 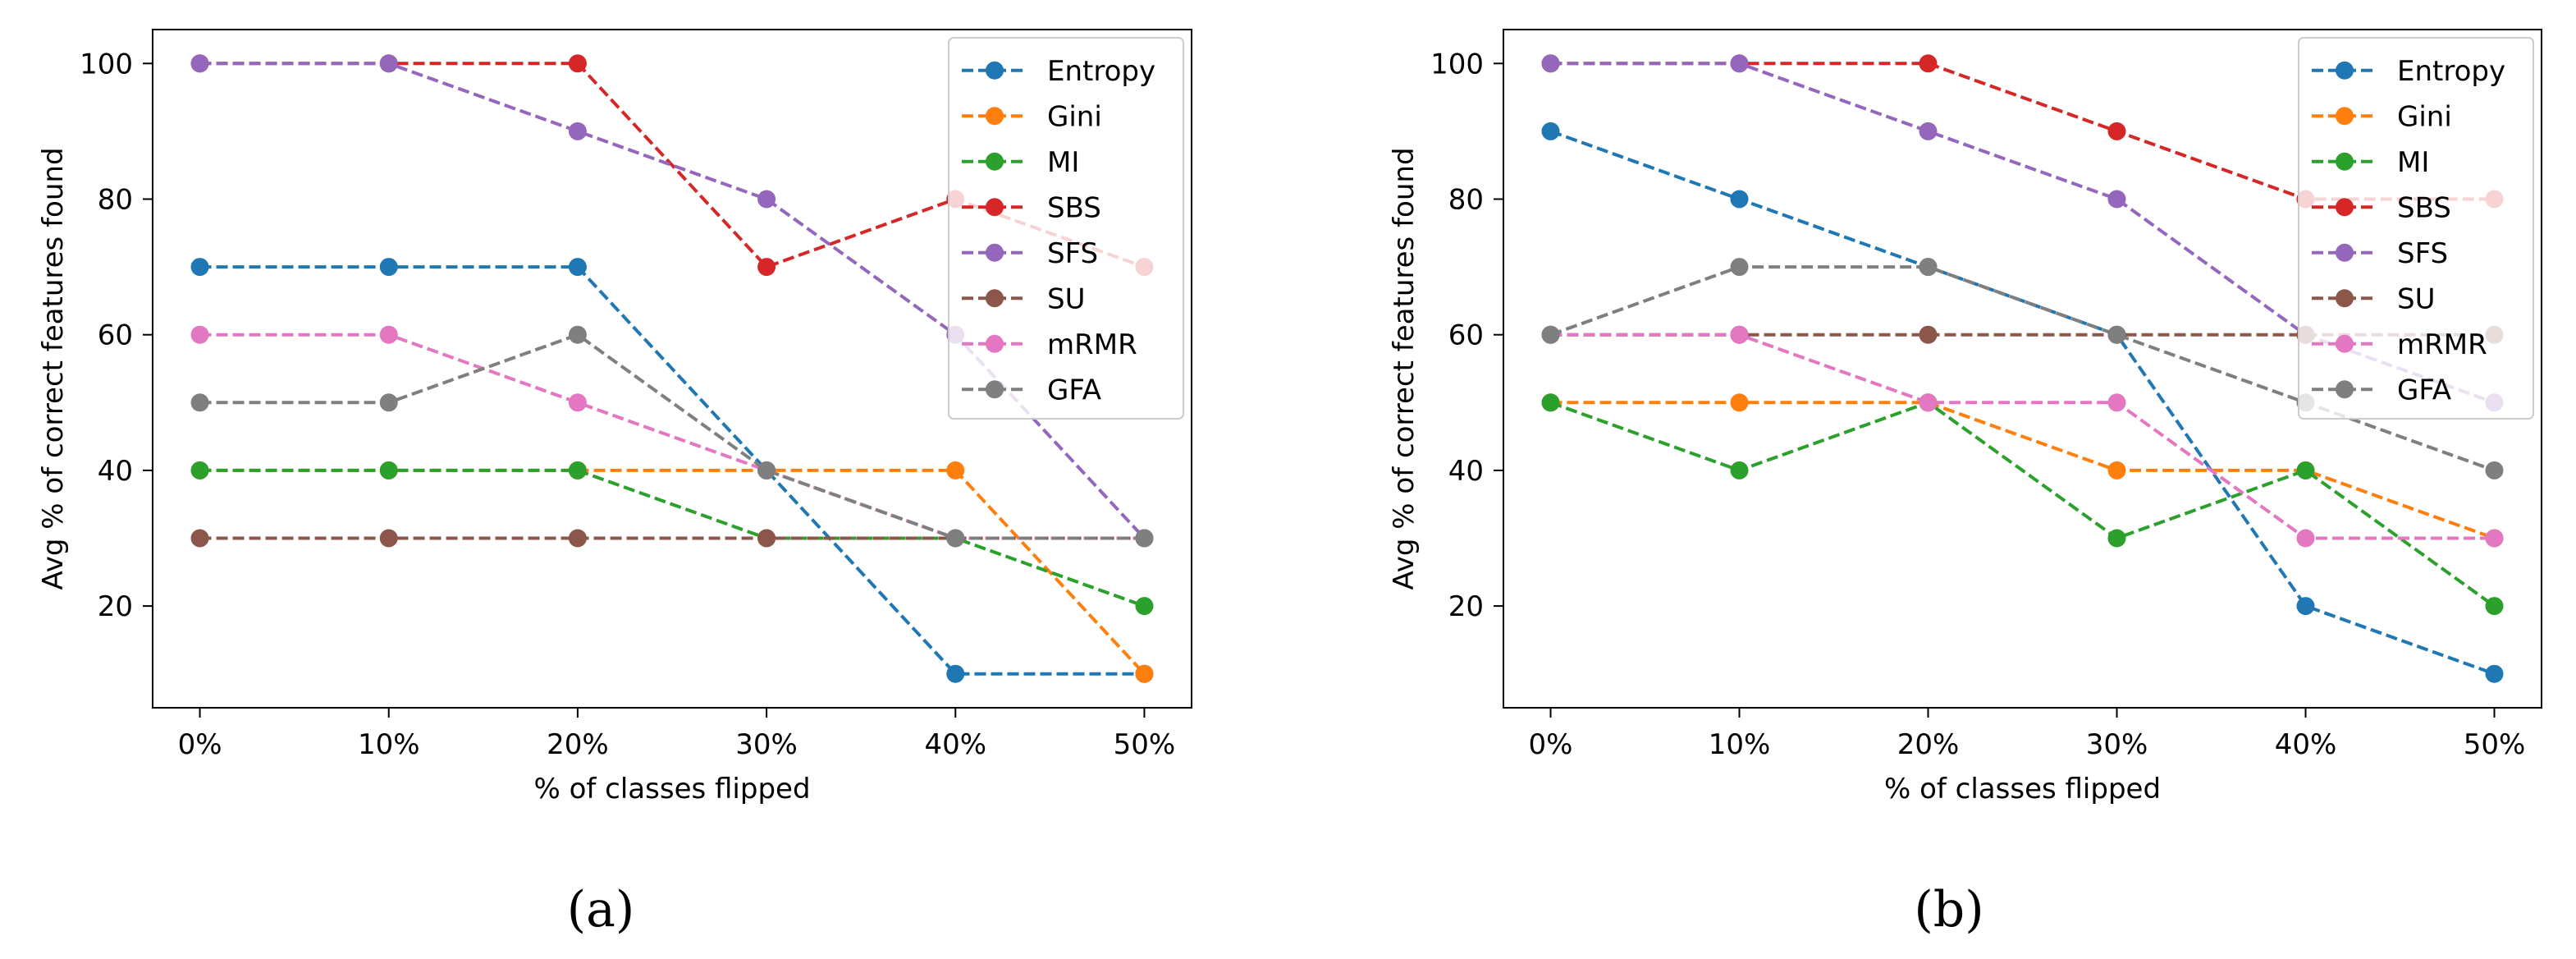 I want to click on series-line-gfa, so click(x=672, y=436).